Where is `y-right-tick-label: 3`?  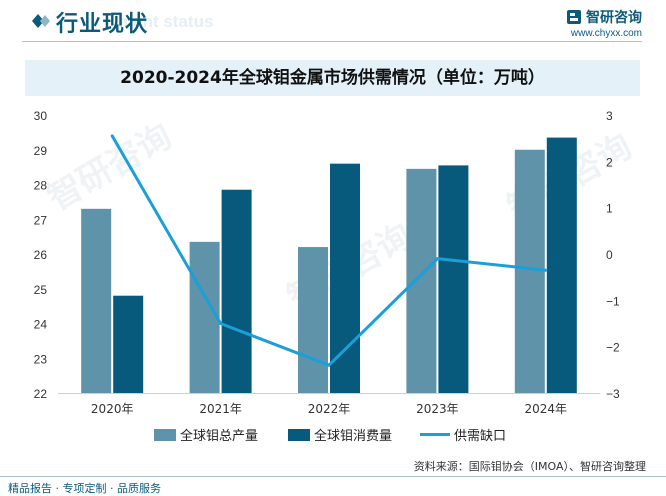 y-right-tick-label: 3 is located at coordinates (609, 116).